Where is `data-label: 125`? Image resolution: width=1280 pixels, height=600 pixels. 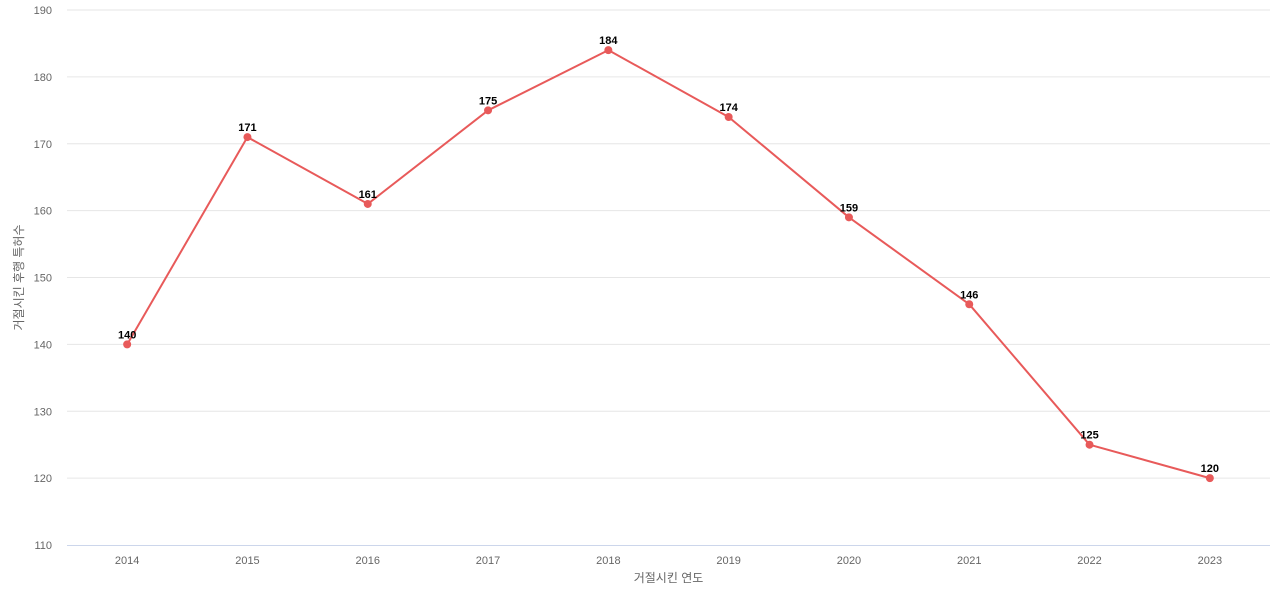 data-label: 125 is located at coordinates (1089, 436).